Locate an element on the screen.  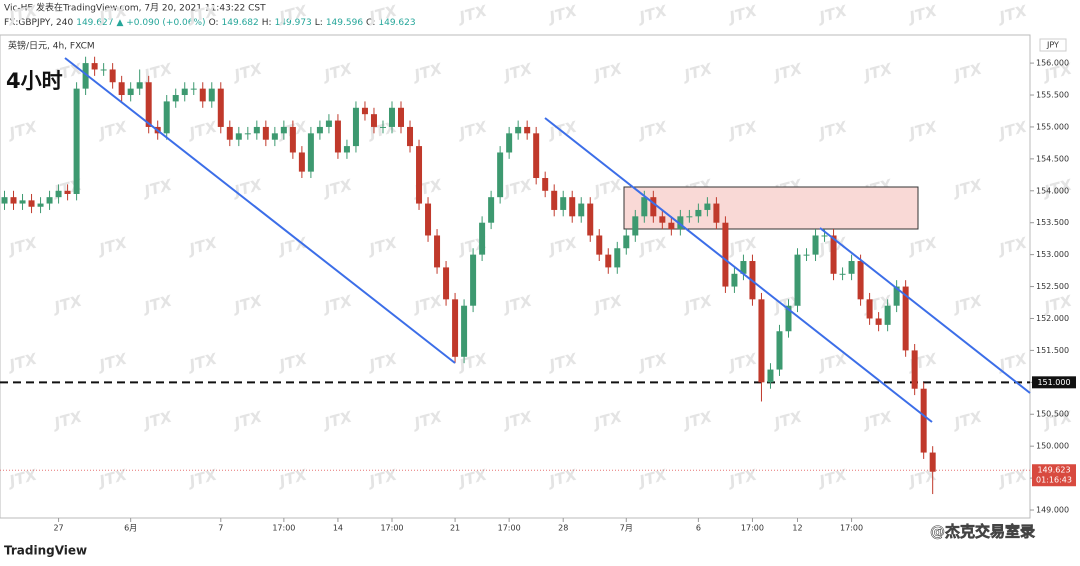
countdown-label: 01:16:43 is located at coordinates (1054, 480).